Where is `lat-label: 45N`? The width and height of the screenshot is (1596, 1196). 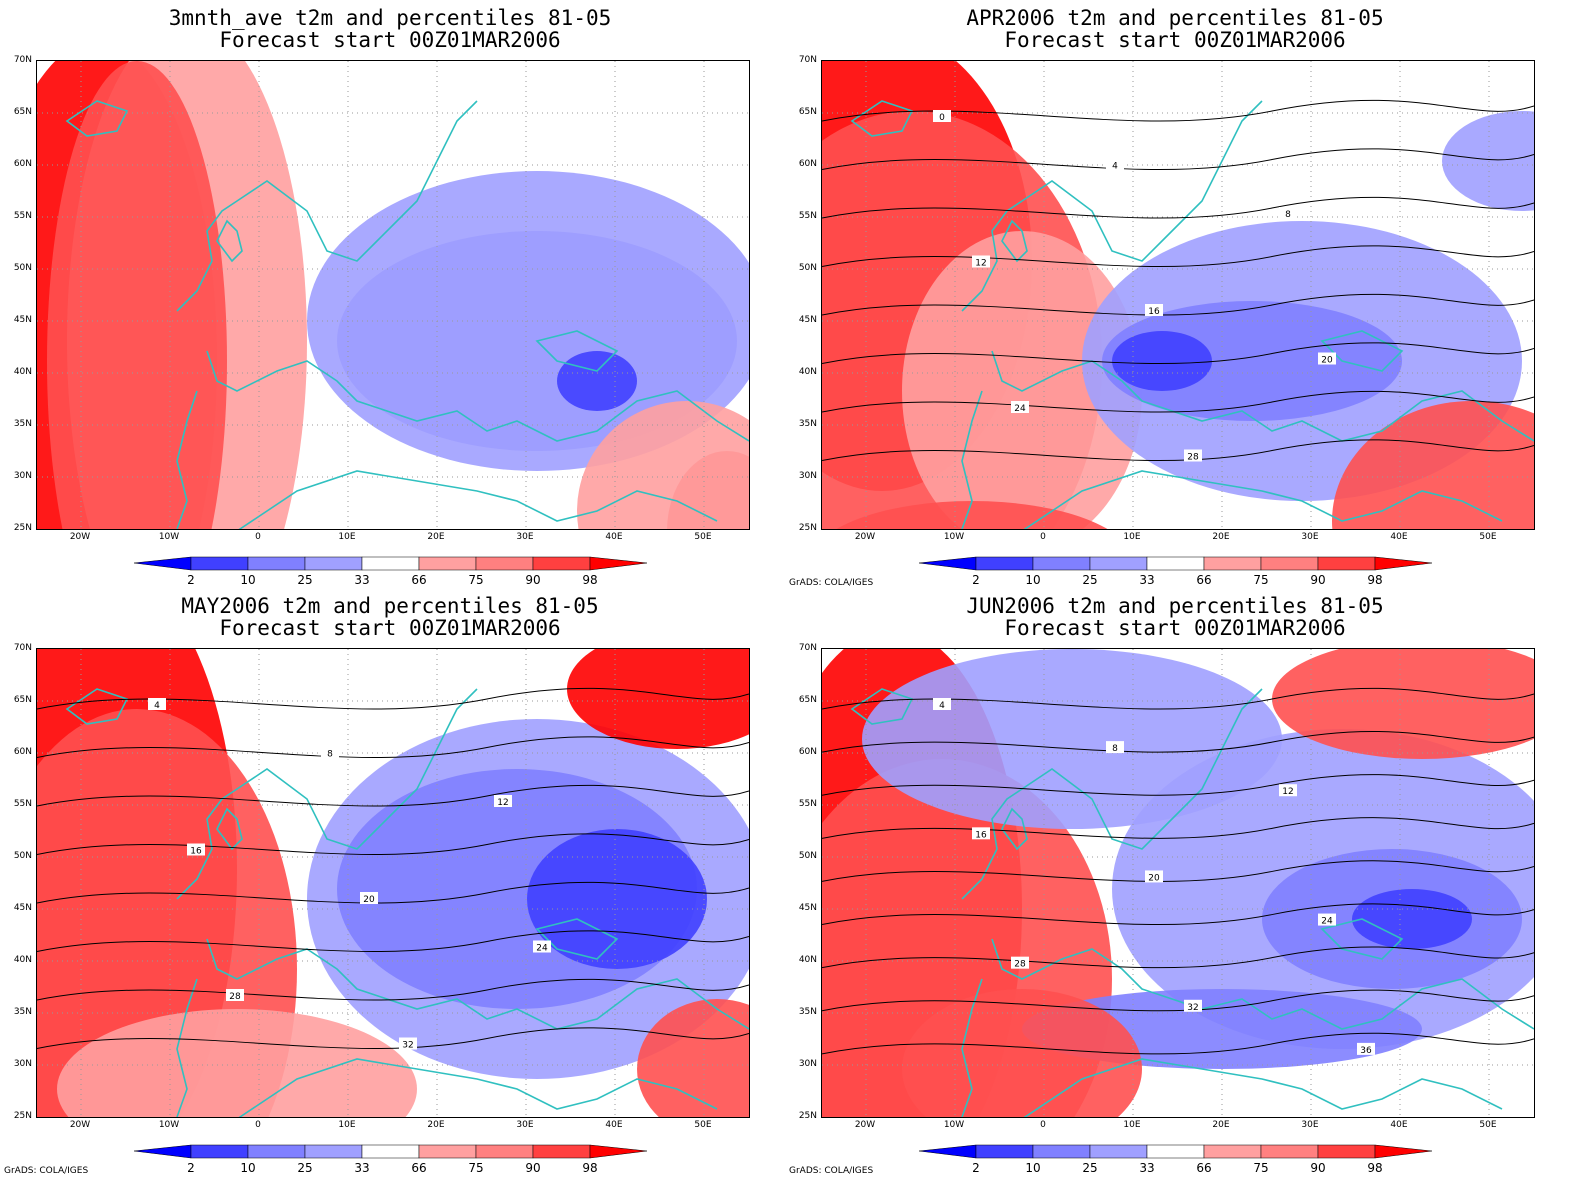
lat-label: 45N is located at coordinates (807, 908).